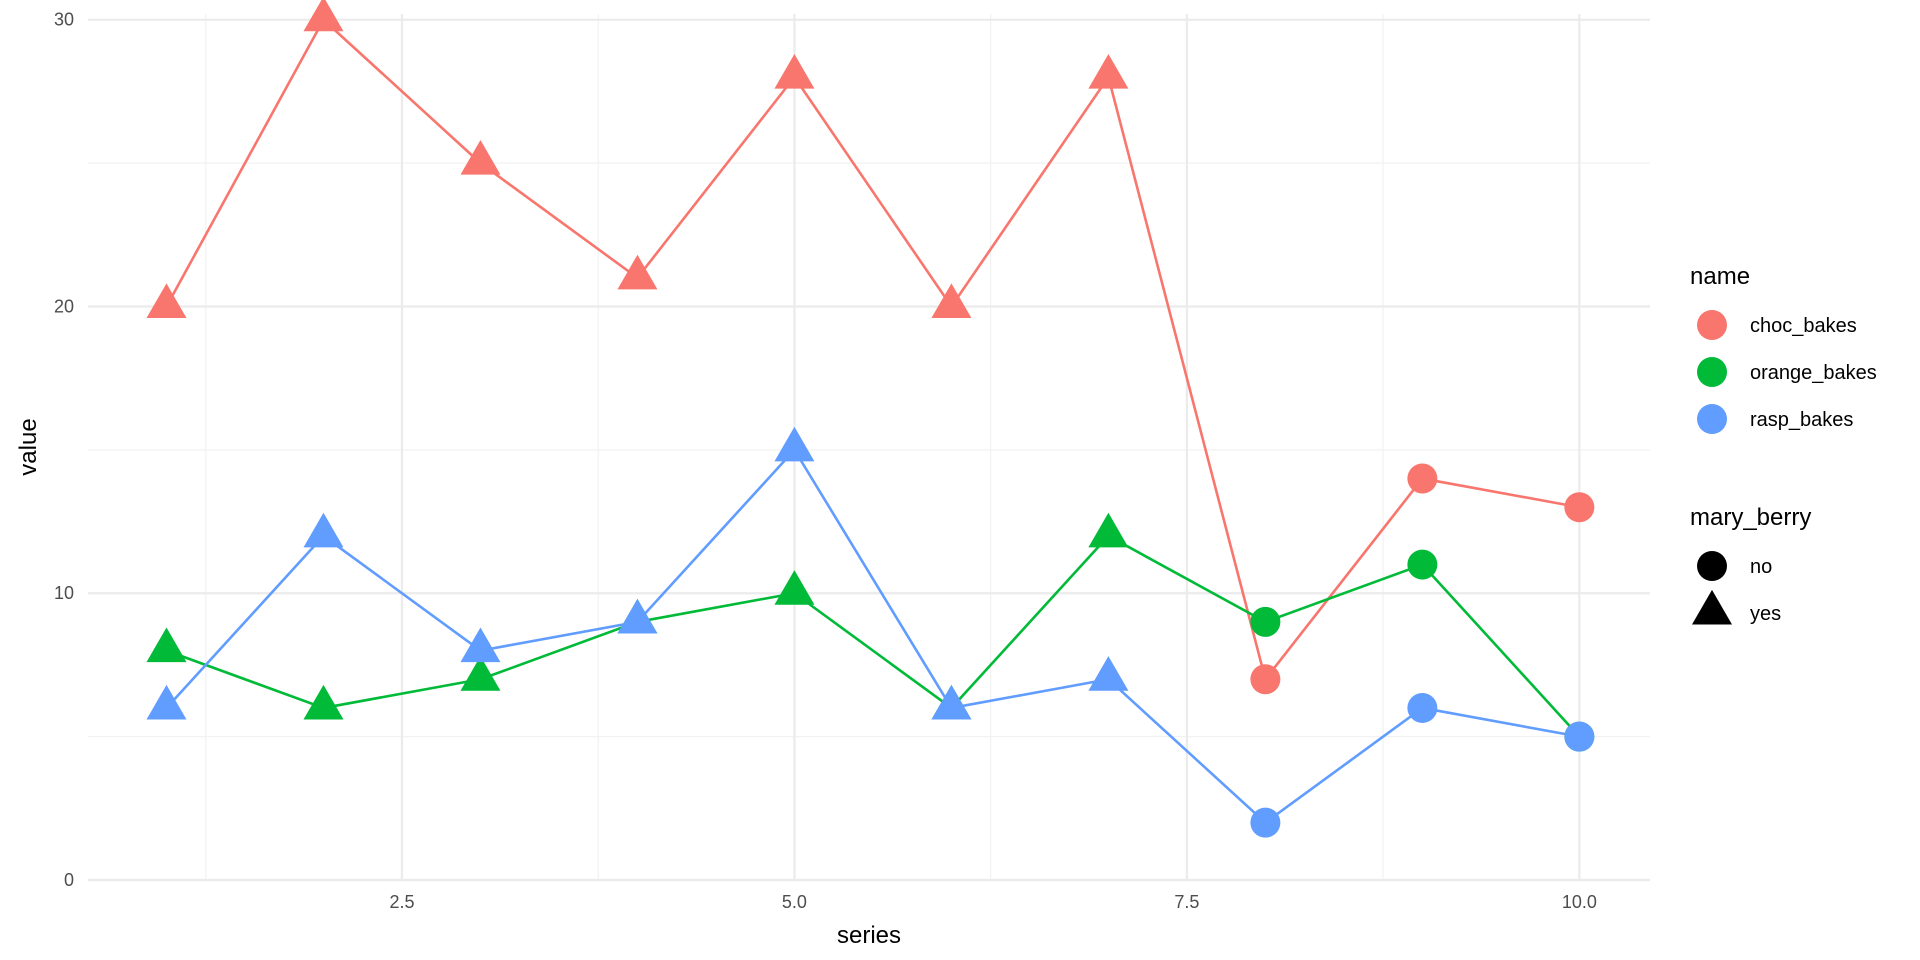  What do you see at coordinates (1712, 566) in the screenshot?
I see `legend-key-no` at bounding box center [1712, 566].